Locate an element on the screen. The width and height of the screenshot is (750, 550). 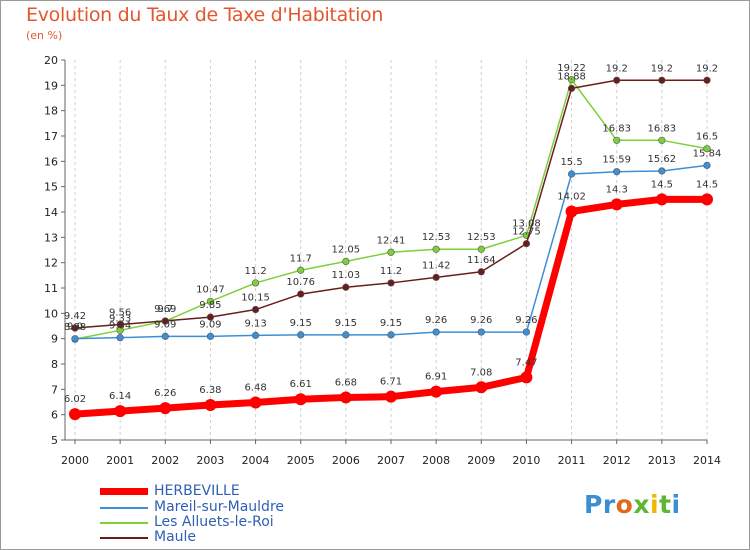
y-tick-label: 11 is located at coordinates (51, 288).